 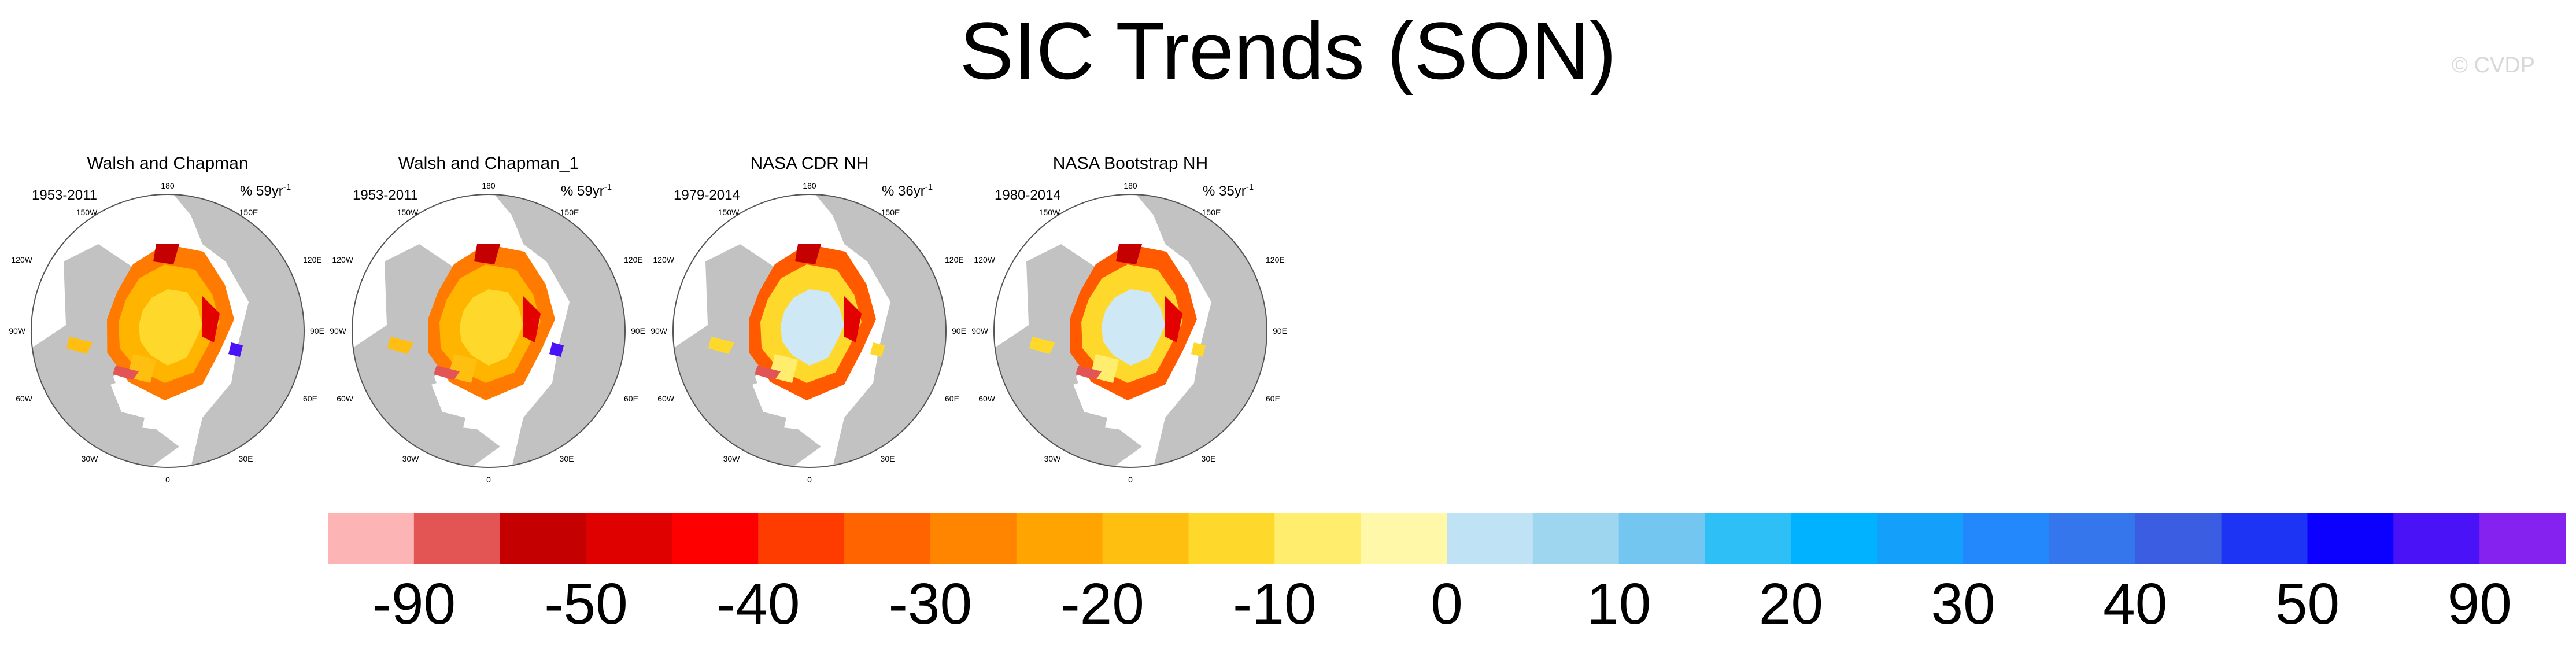 What do you see at coordinates (414, 604) in the screenshot?
I see `colorbar-tick-label: -90` at bounding box center [414, 604].